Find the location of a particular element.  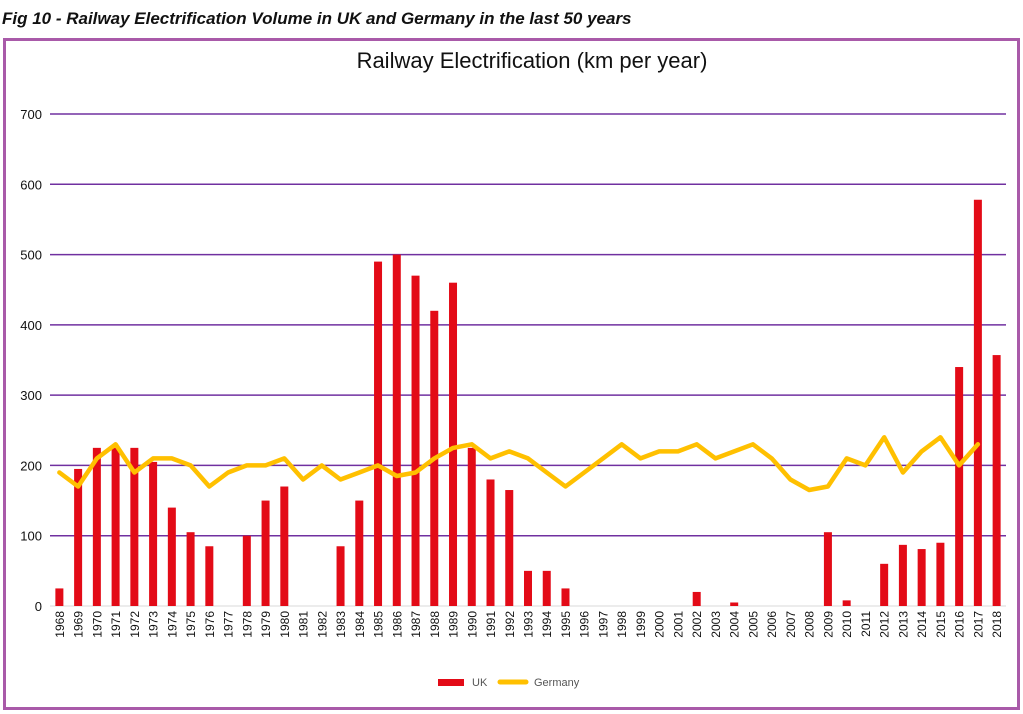

legend-swatch-uk is located at coordinates (451, 682).